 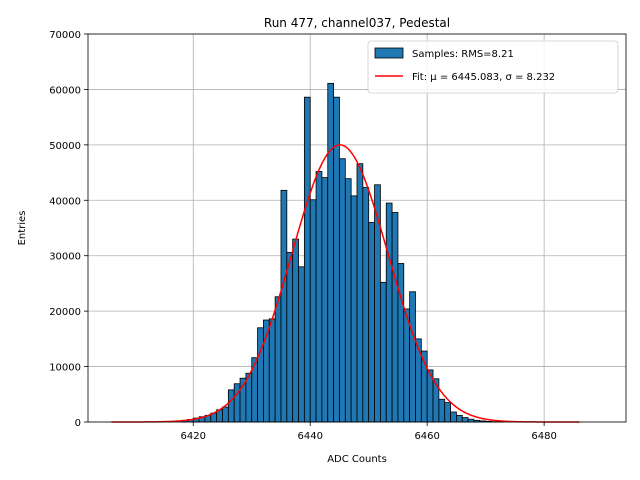 What do you see at coordinates (78, 423) in the screenshot?
I see `y-tick-label: 0` at bounding box center [78, 423].